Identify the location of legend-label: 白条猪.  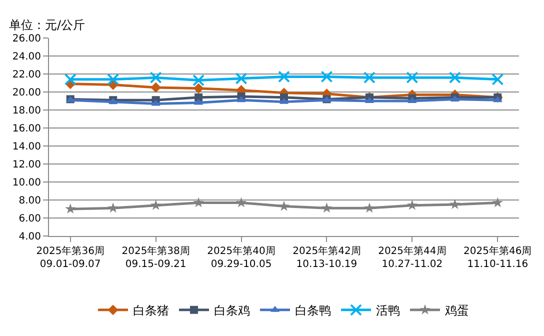
(151, 311).